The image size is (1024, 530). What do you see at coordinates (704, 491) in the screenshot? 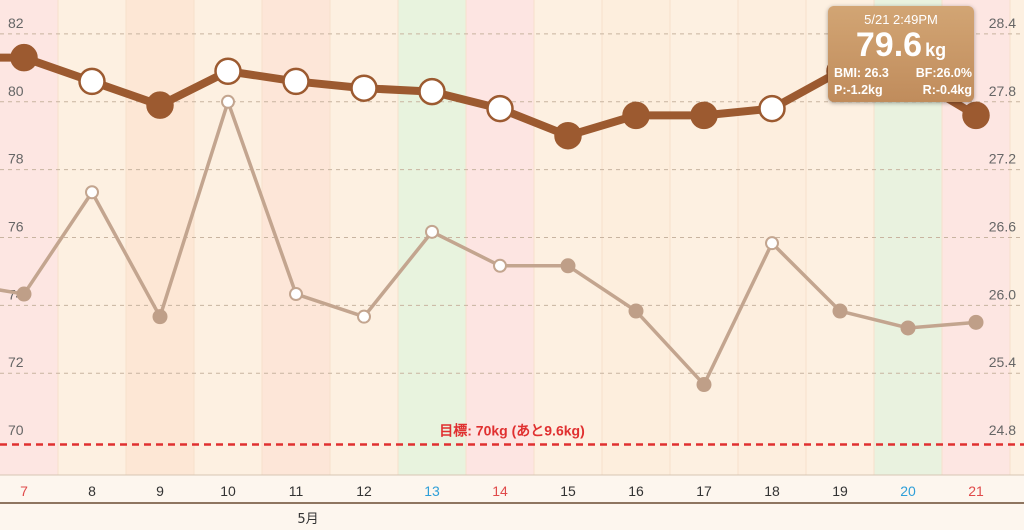
I see `x-tick-label: 17` at bounding box center [704, 491].